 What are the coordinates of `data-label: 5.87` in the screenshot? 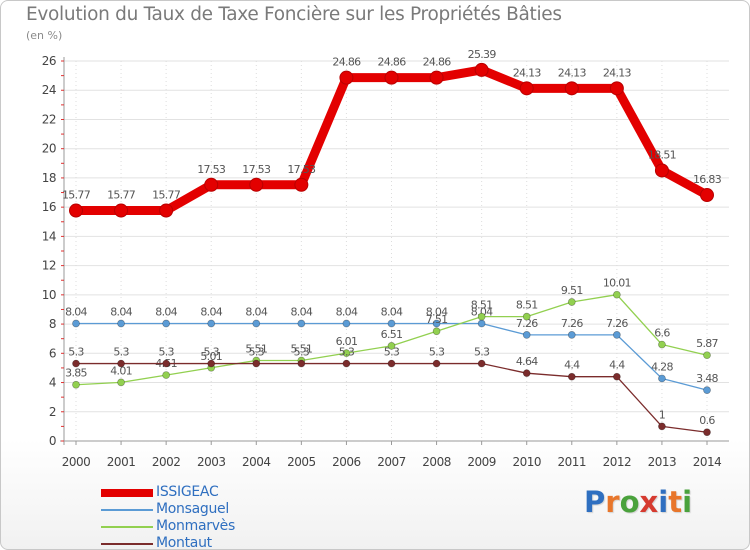 It's located at (707, 343).